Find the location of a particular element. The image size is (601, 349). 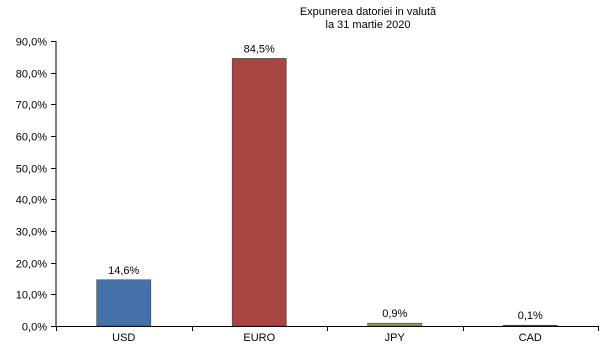

x-tick-label-cad: CAD is located at coordinates (530, 338).